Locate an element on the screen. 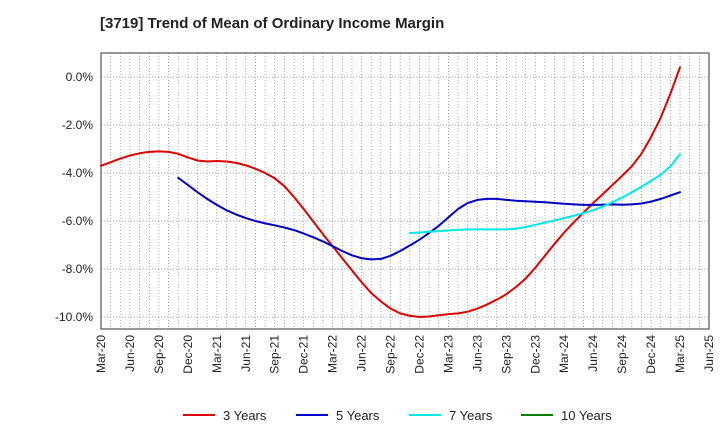 This screenshot has width=720, height=440. x-tick-label: Mar-22 is located at coordinates (333, 354).